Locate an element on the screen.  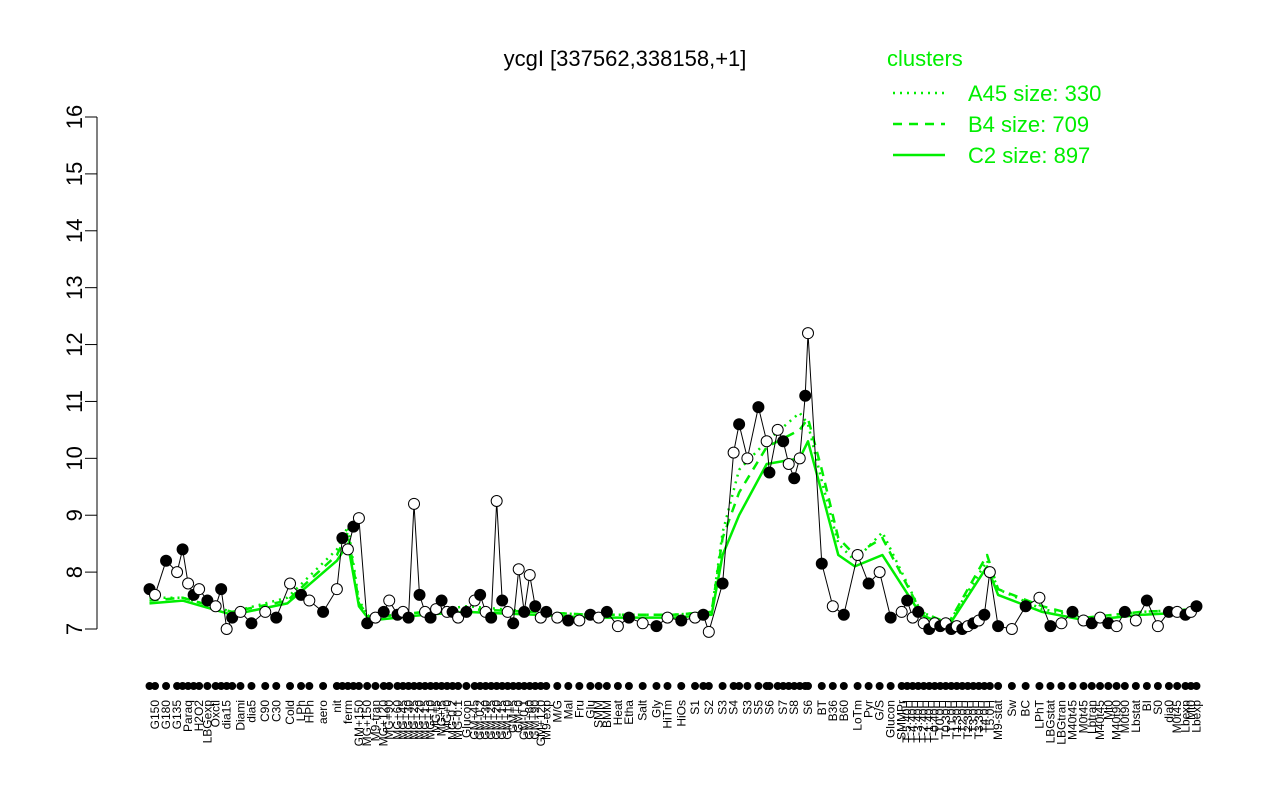
x-tick-label: GM+5 is located at coordinates (513, 716).